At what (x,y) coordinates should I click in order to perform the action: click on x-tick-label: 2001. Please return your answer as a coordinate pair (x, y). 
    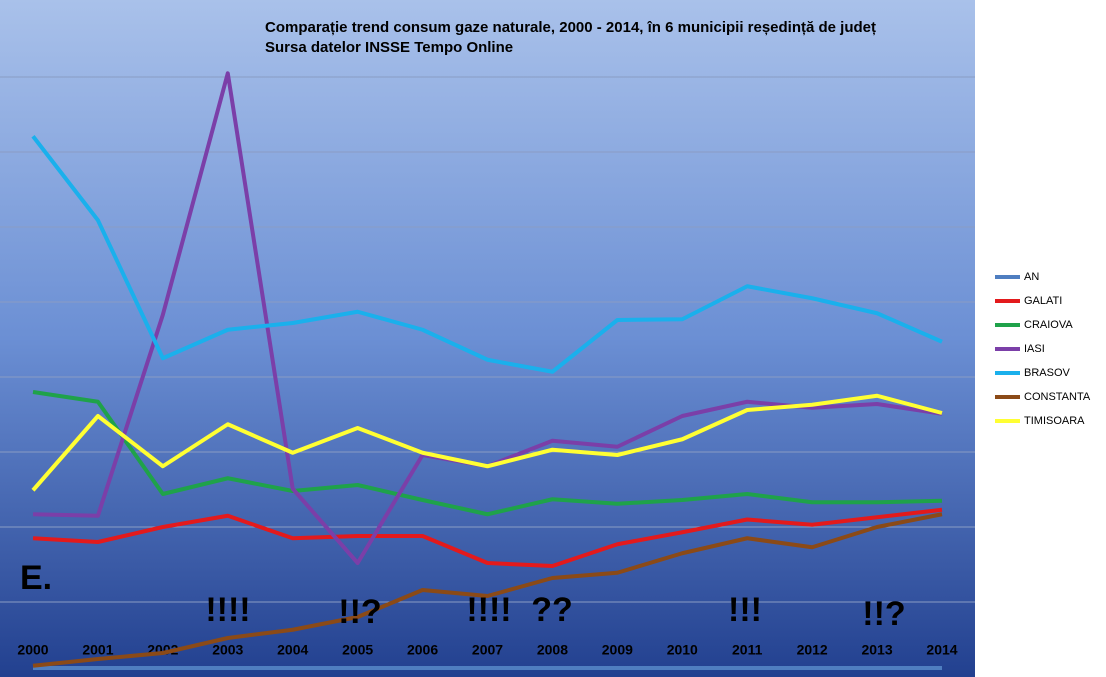
    Looking at the image, I should click on (97, 650).